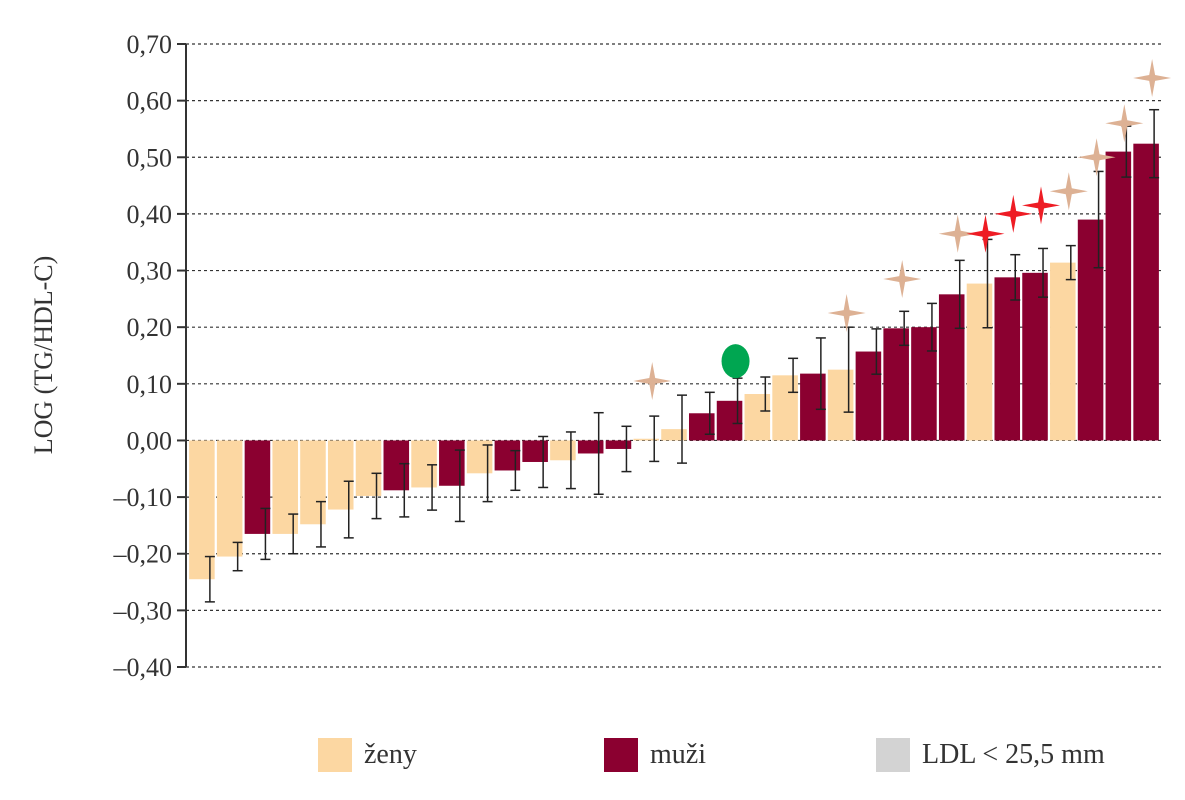 The width and height of the screenshot is (1185, 800). What do you see at coordinates (150, 384) in the screenshot?
I see `y-tick-label: 0,10` at bounding box center [150, 384].